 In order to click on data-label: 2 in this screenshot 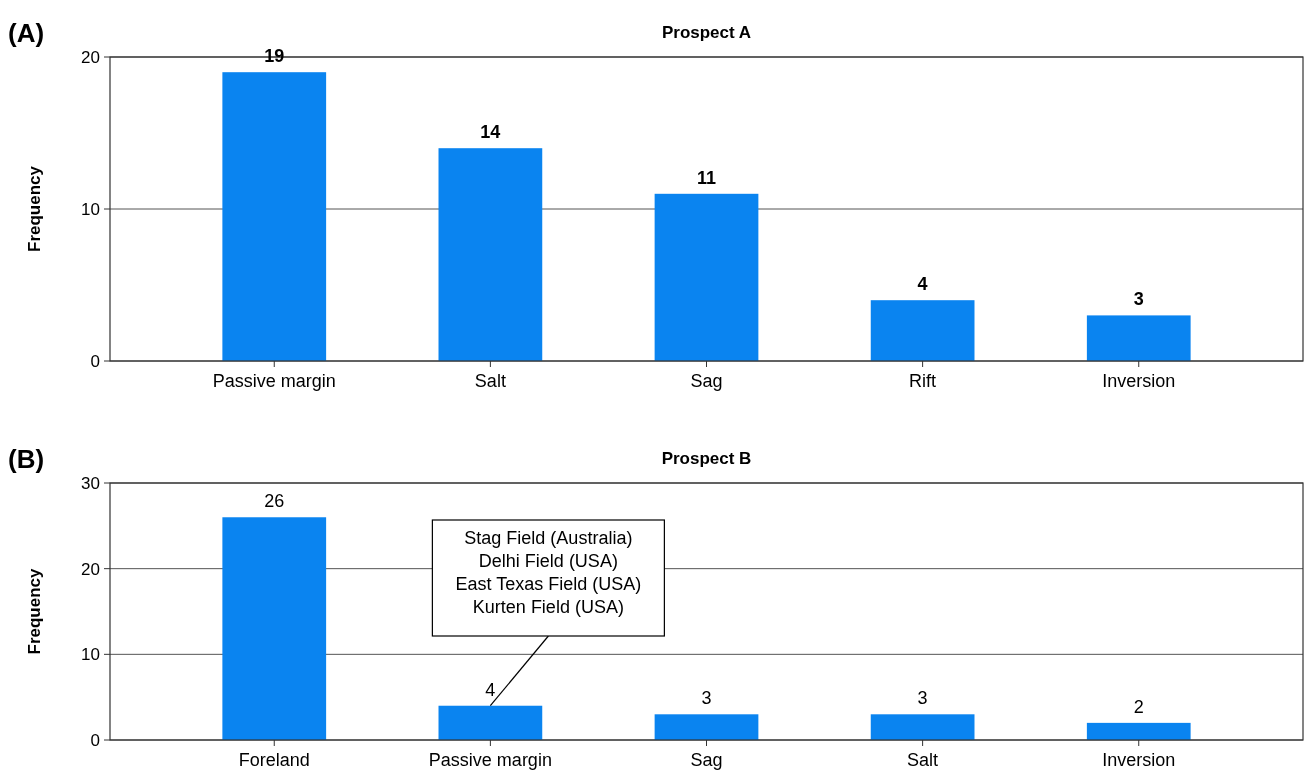, I will do `click(1138, 706)`.